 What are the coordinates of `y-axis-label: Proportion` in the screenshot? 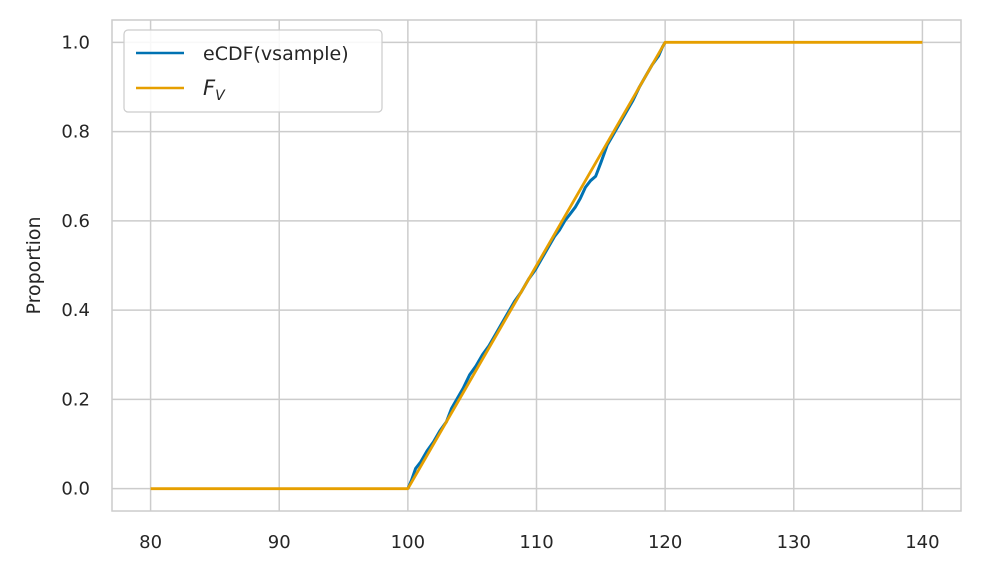 It's located at (34, 265).